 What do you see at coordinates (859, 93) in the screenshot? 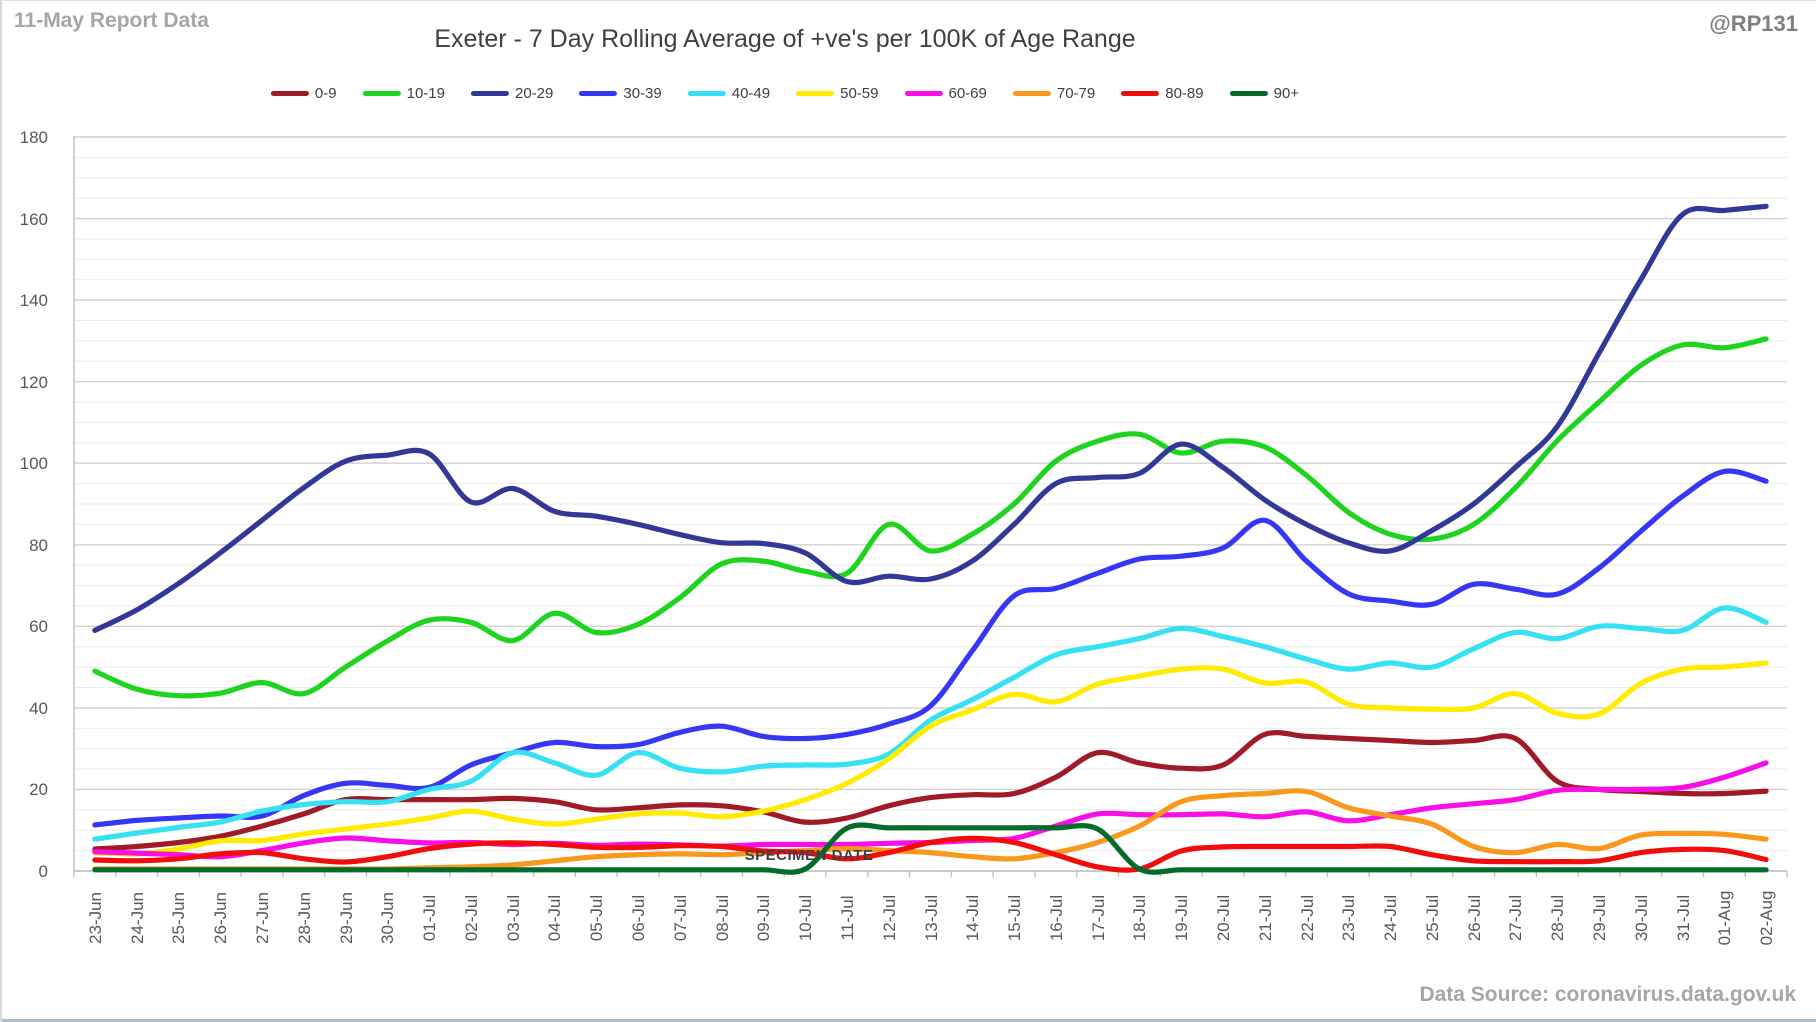
I see `legend-label: 50-59` at bounding box center [859, 93].